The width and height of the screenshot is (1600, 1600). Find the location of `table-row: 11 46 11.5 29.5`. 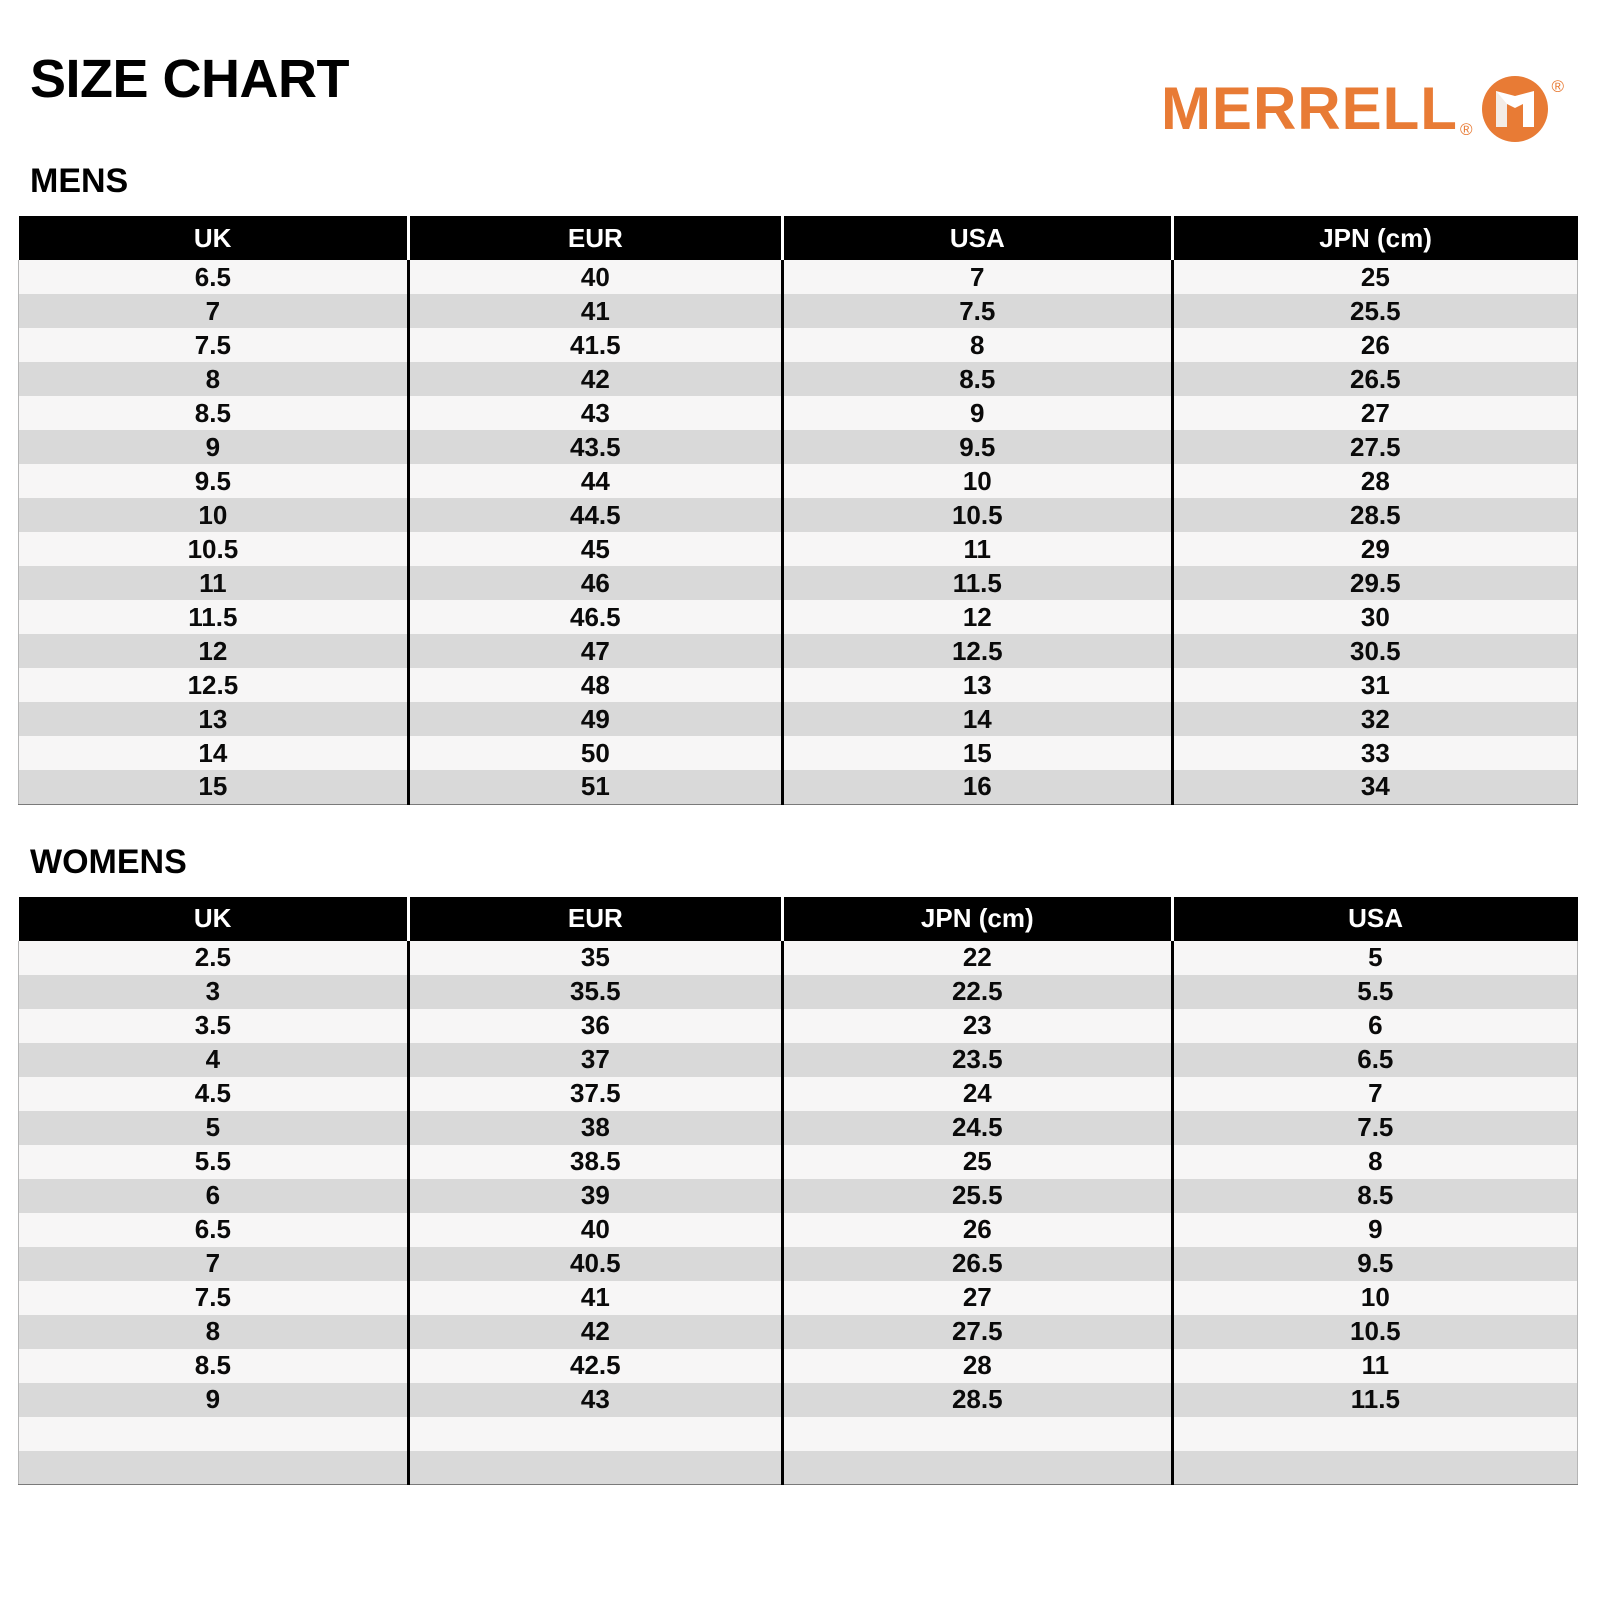

table-row: 11 46 11.5 29.5 is located at coordinates (798, 583).